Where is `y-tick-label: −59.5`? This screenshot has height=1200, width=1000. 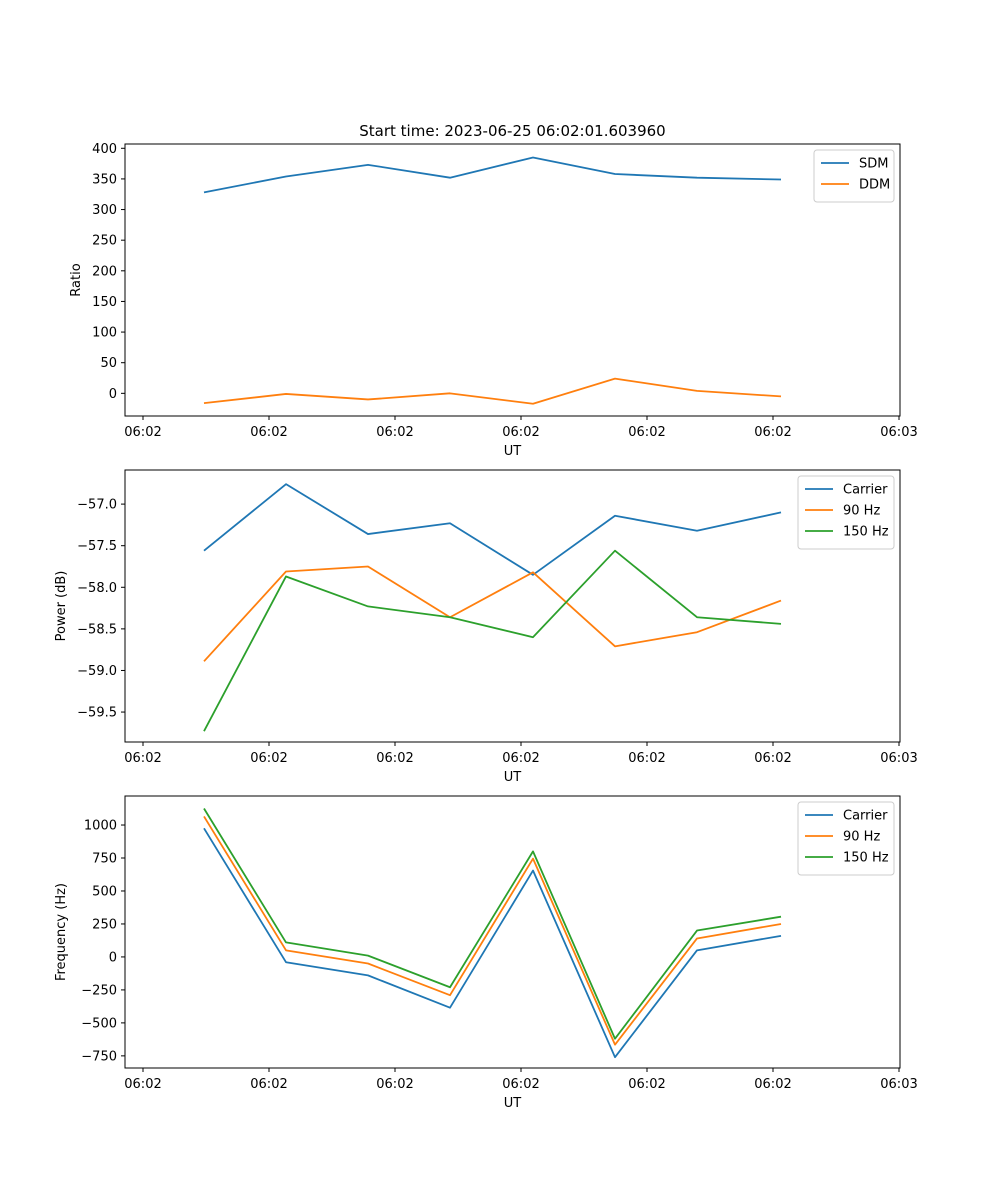
y-tick-label: −59.5 is located at coordinates (97, 713).